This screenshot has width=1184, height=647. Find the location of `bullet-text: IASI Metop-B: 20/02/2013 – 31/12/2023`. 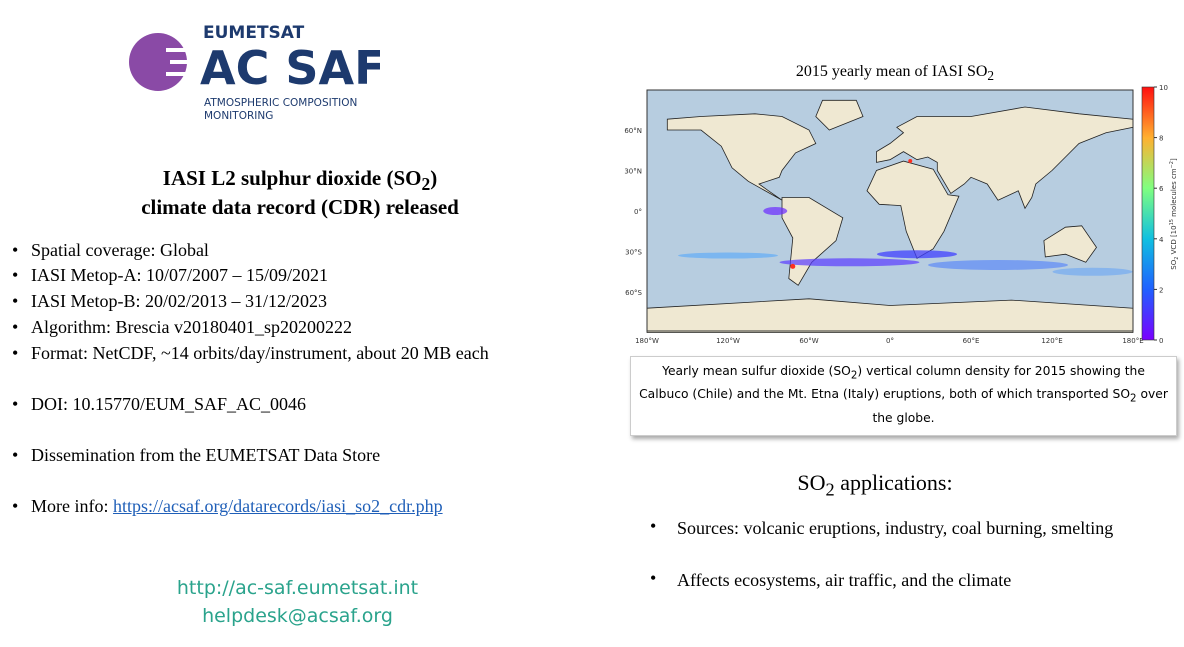

bullet-text: IASI Metop-B: 20/02/2013 – 31/12/2023 is located at coordinates (179, 301).